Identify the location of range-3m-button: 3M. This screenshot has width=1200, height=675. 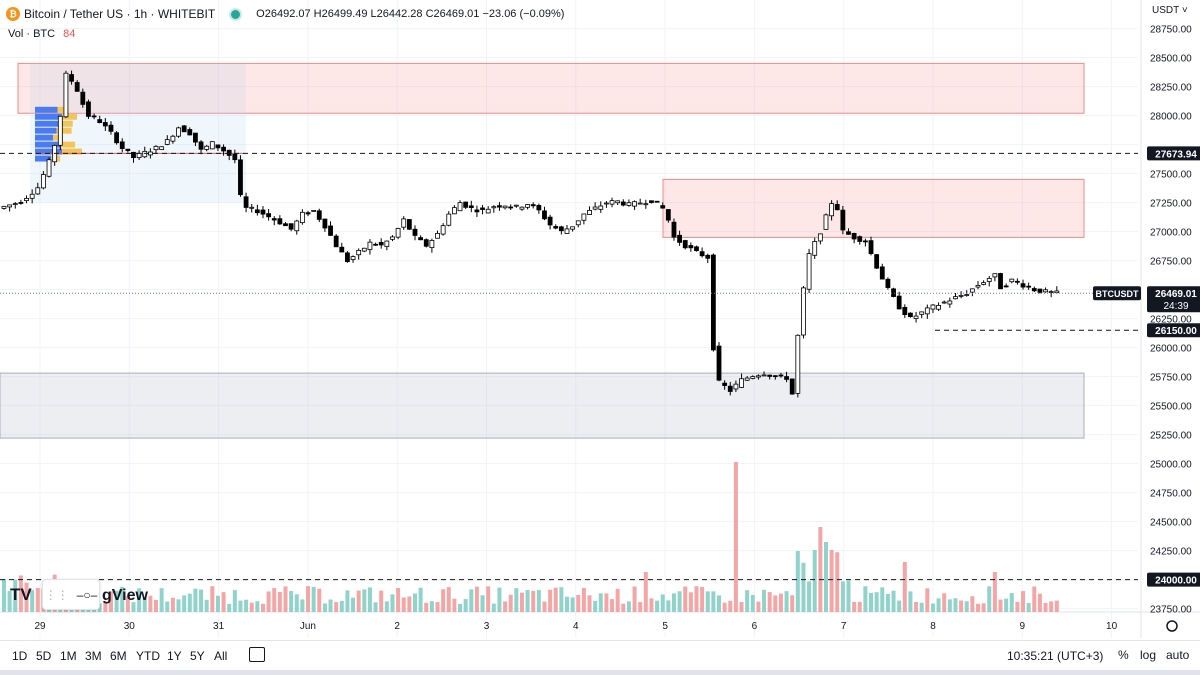
(93, 656).